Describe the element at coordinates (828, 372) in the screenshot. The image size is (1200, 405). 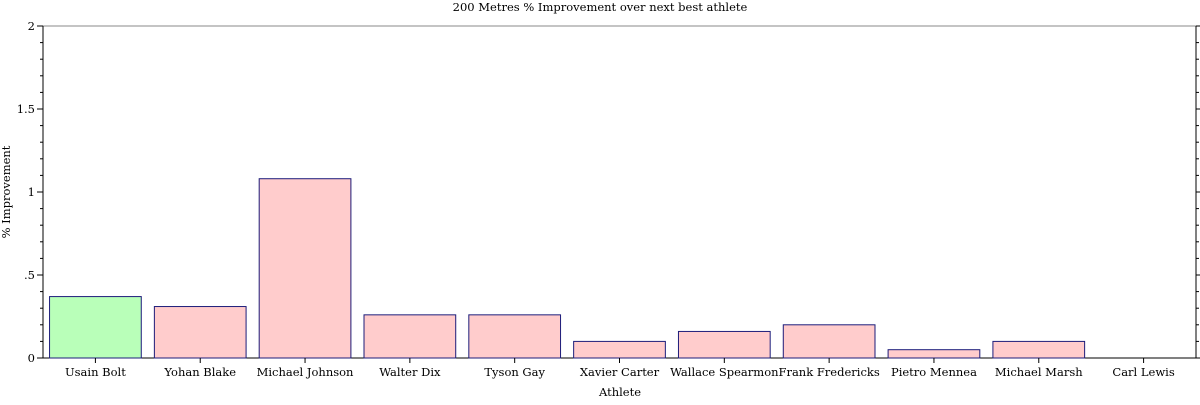
I see `x-tick-label: Frank Fredericks` at that location.